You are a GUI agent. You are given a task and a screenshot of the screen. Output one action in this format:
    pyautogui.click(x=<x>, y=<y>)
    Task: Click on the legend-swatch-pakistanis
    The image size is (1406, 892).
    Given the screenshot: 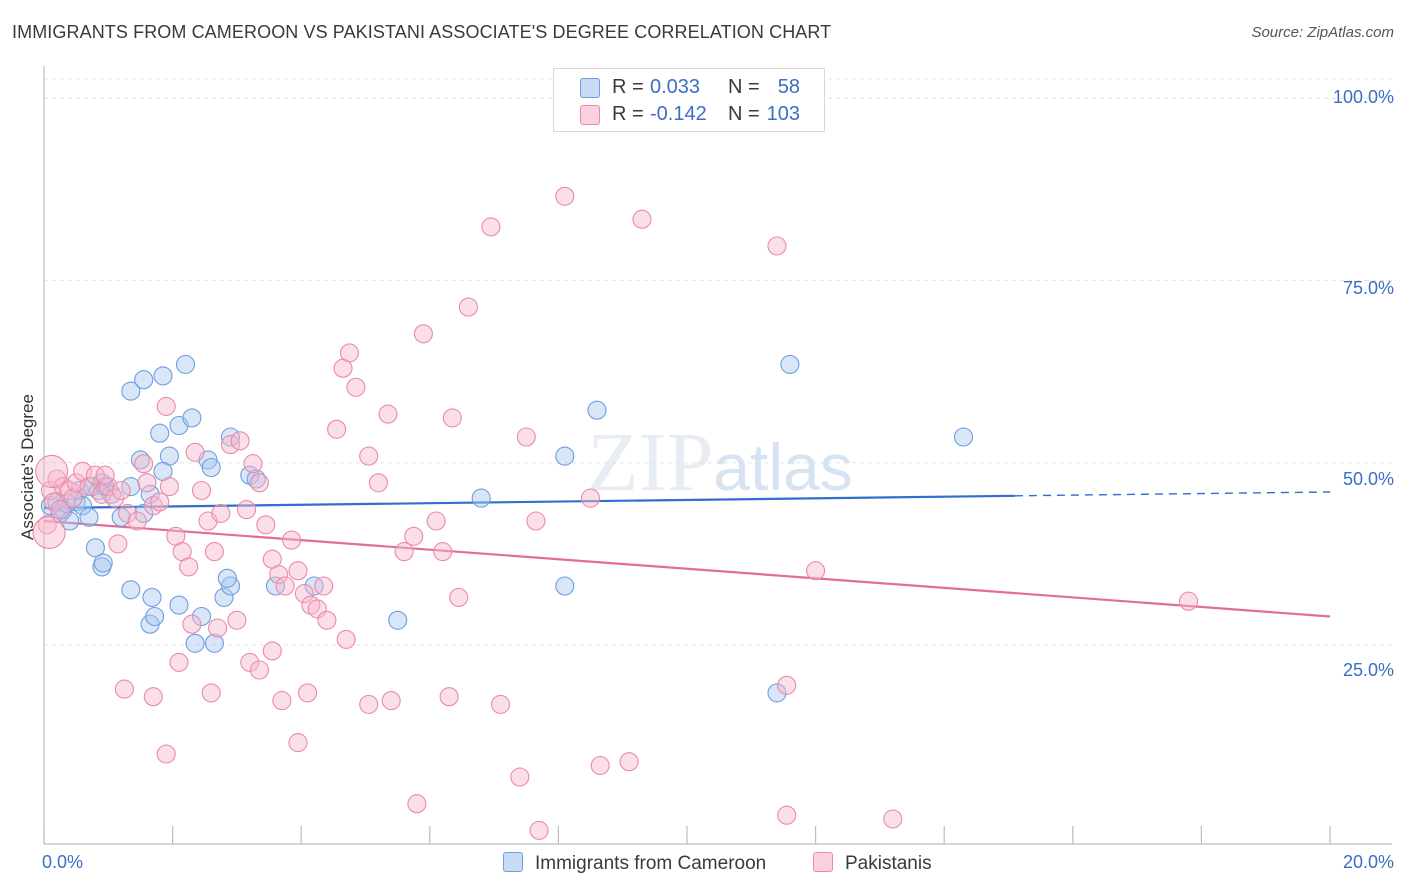 What is the action you would take?
    pyautogui.click(x=590, y=115)
    